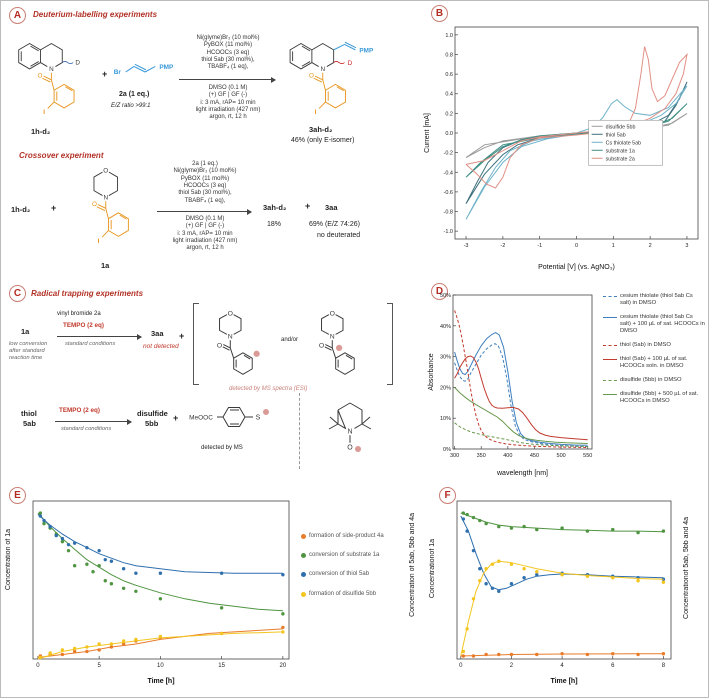 The width and height of the screenshot is (709, 698). Describe the element at coordinates (461, 666) in the screenshot. I see `svg-text: 0` at that location.